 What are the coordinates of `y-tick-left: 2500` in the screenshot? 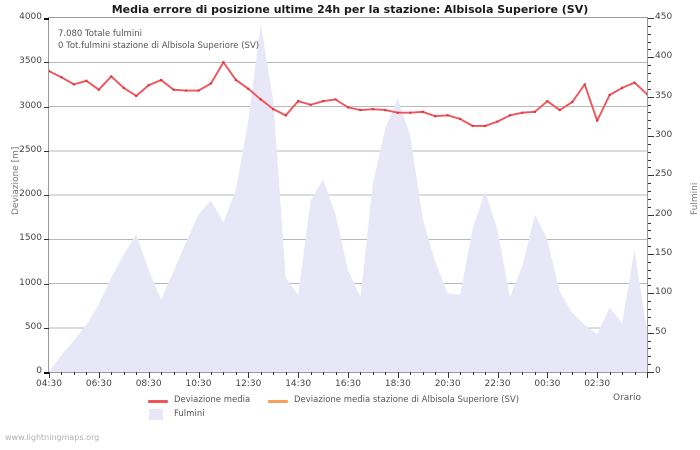 It's located at (30, 149).